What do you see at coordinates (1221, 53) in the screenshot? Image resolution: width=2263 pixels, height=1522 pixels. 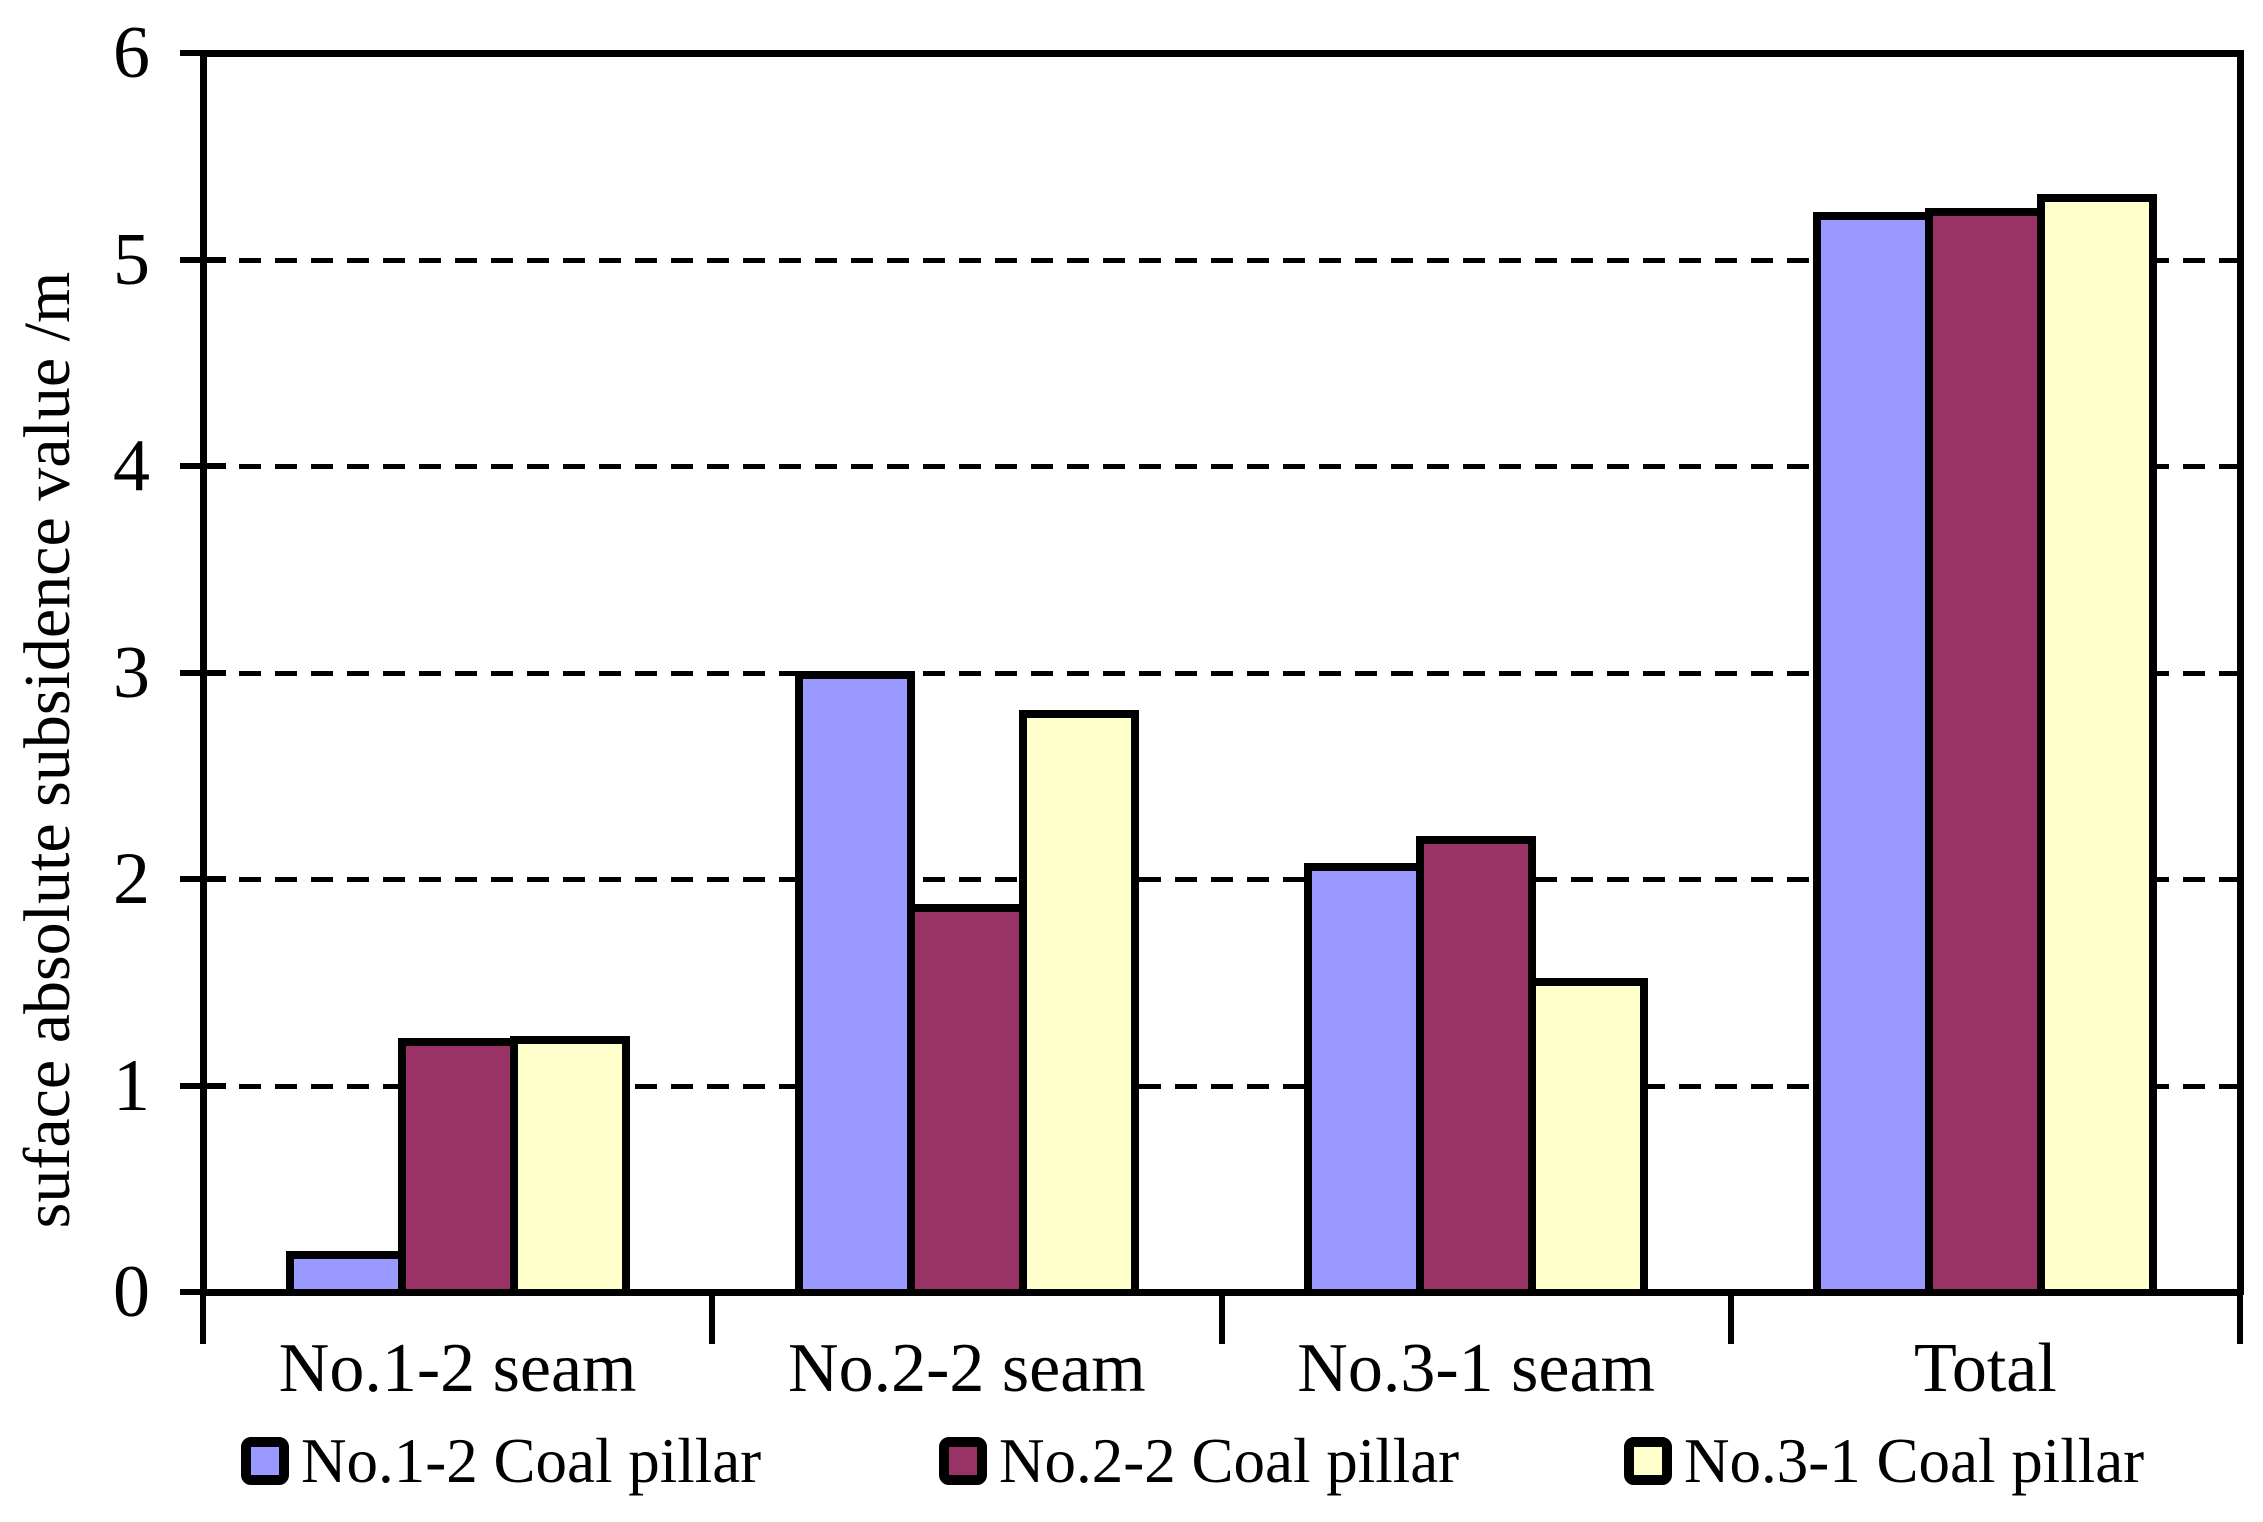 I see `border-top` at bounding box center [1221, 53].